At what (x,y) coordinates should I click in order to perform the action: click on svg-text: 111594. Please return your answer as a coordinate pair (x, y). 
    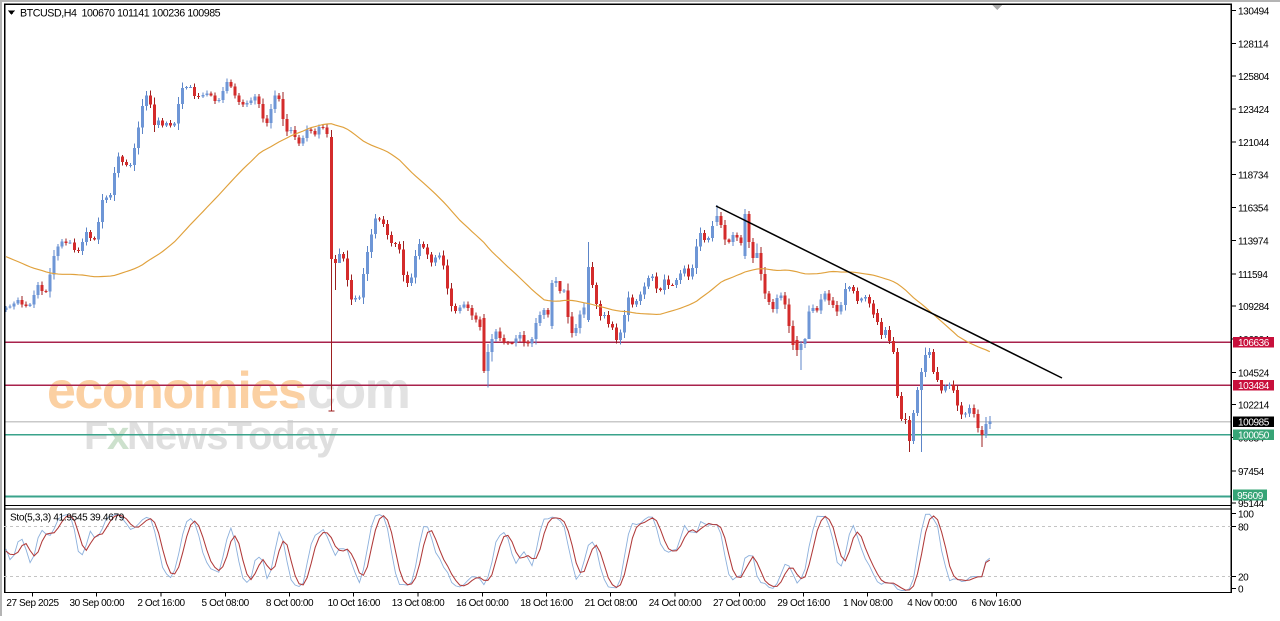
    Looking at the image, I should click on (1253, 275).